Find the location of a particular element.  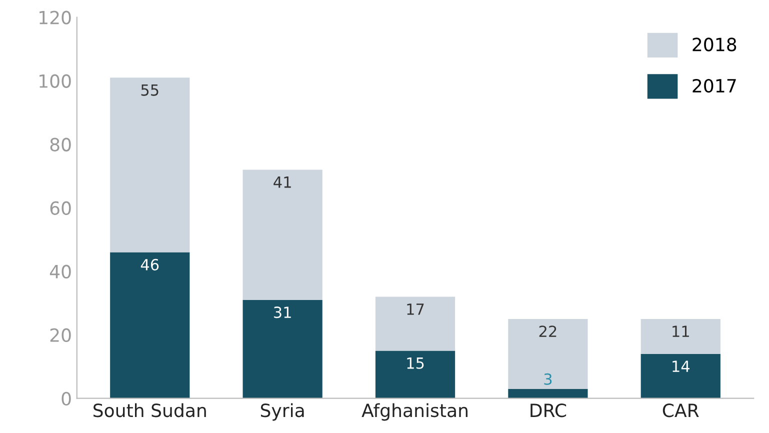

data-label: 31 is located at coordinates (282, 312).